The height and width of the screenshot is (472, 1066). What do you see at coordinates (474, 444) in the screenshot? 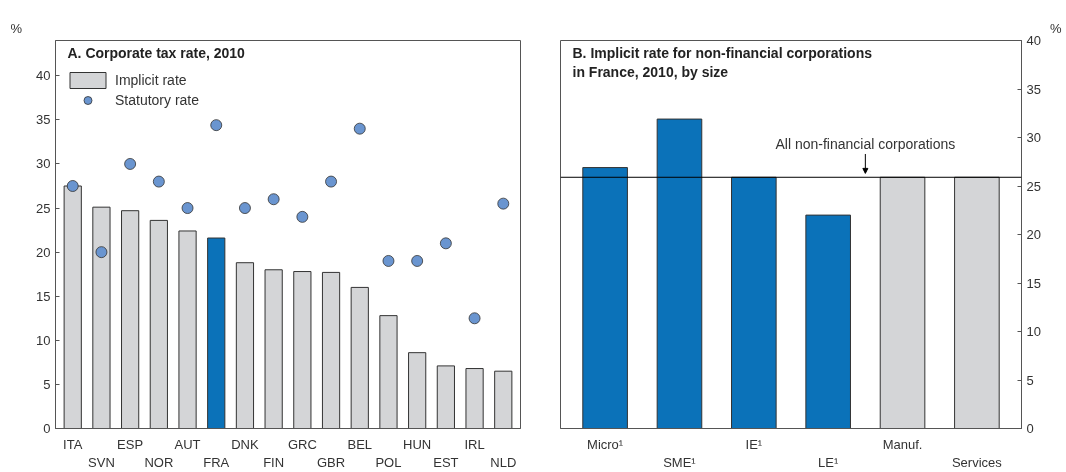
I see `x-tick-label: IRL` at bounding box center [474, 444].